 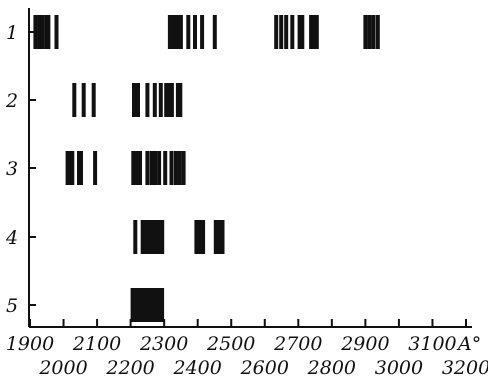 What do you see at coordinates (163, 344) in the screenshot?
I see `x-tick-label-top: 2300` at bounding box center [163, 344].